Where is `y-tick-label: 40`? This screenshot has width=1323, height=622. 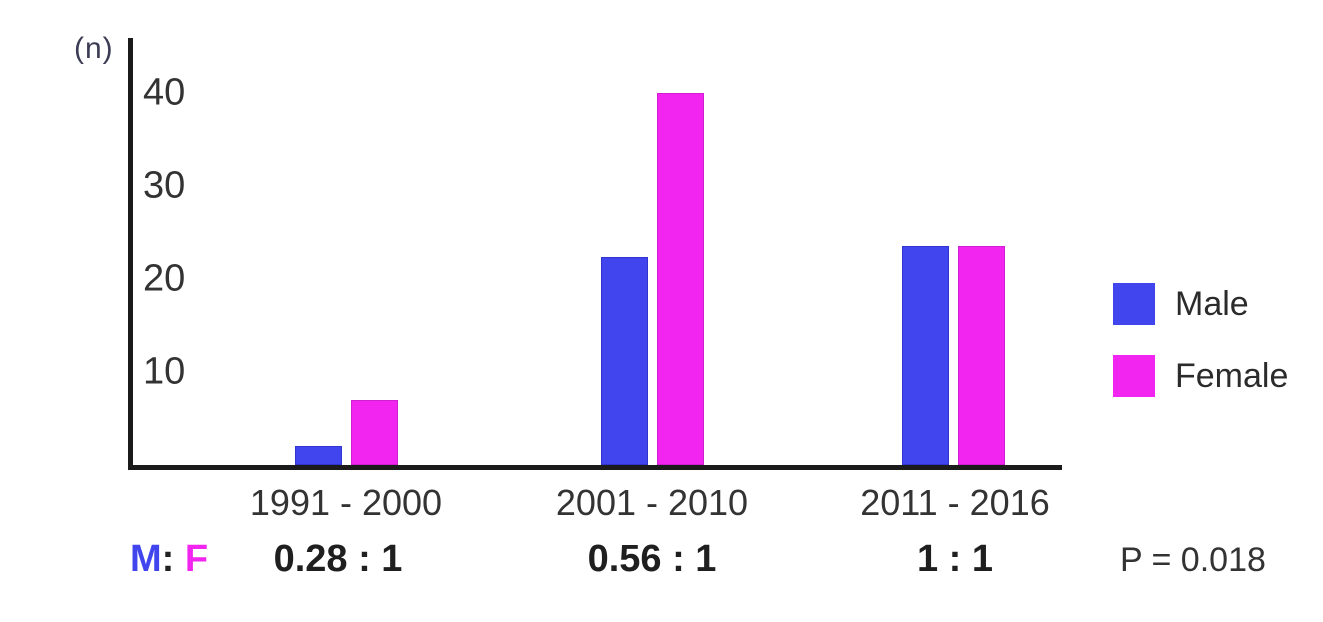 y-tick-label: 40 is located at coordinates (164, 92).